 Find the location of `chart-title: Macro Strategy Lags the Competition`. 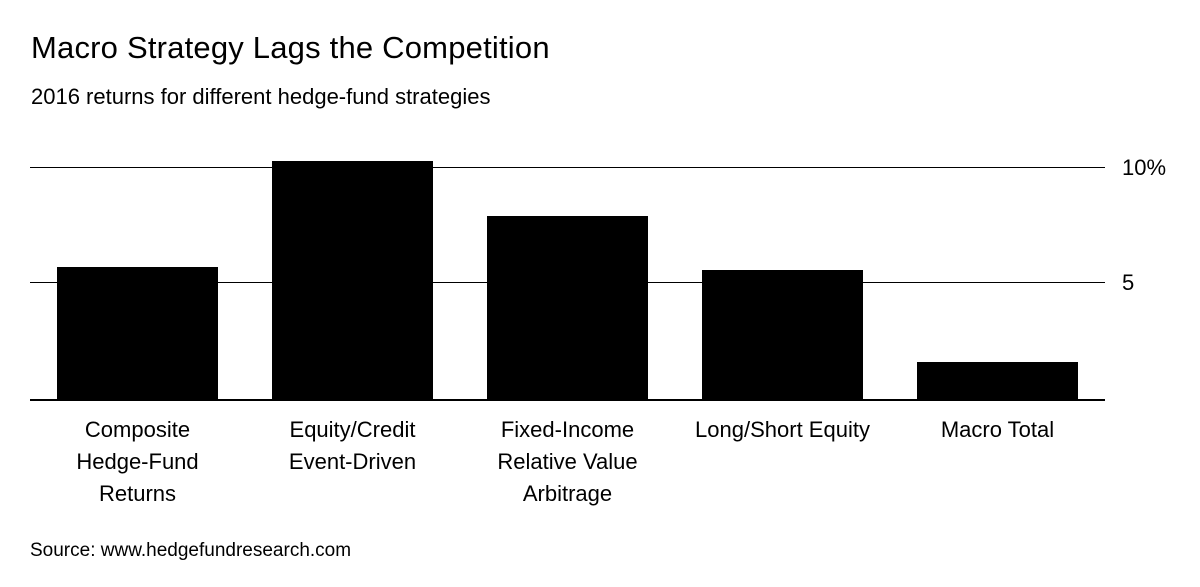

chart-title: Macro Strategy Lags the Competition is located at coordinates (290, 47).